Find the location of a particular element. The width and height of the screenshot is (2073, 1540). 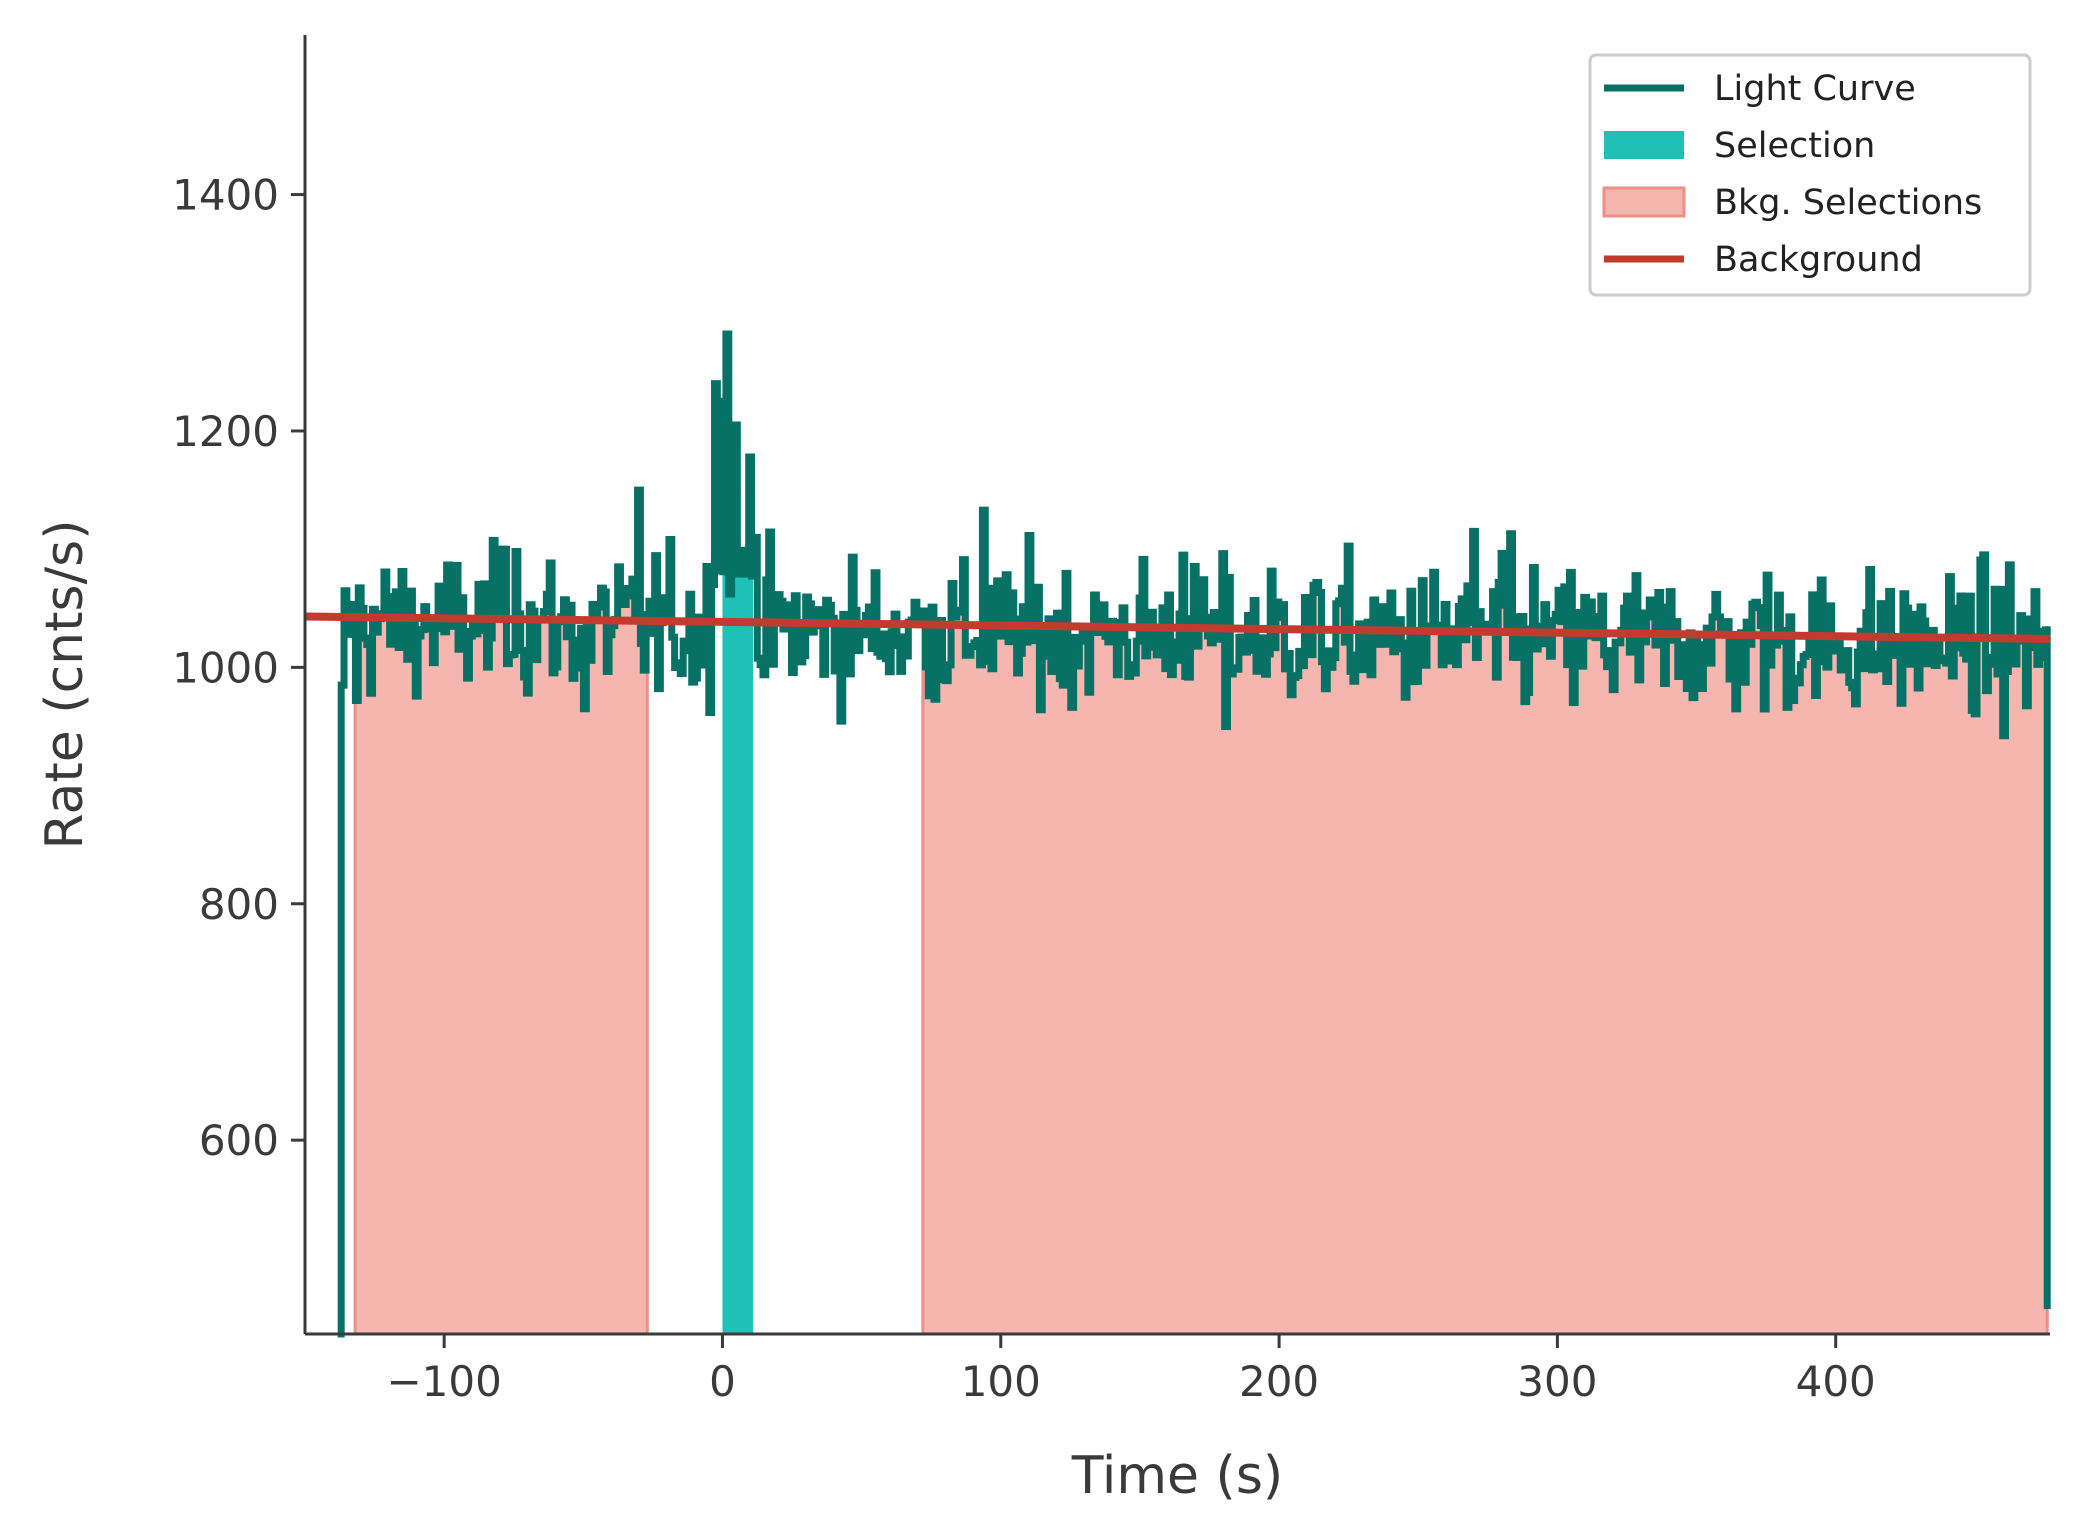

legend-label: Light Curve is located at coordinates (1815, 89).